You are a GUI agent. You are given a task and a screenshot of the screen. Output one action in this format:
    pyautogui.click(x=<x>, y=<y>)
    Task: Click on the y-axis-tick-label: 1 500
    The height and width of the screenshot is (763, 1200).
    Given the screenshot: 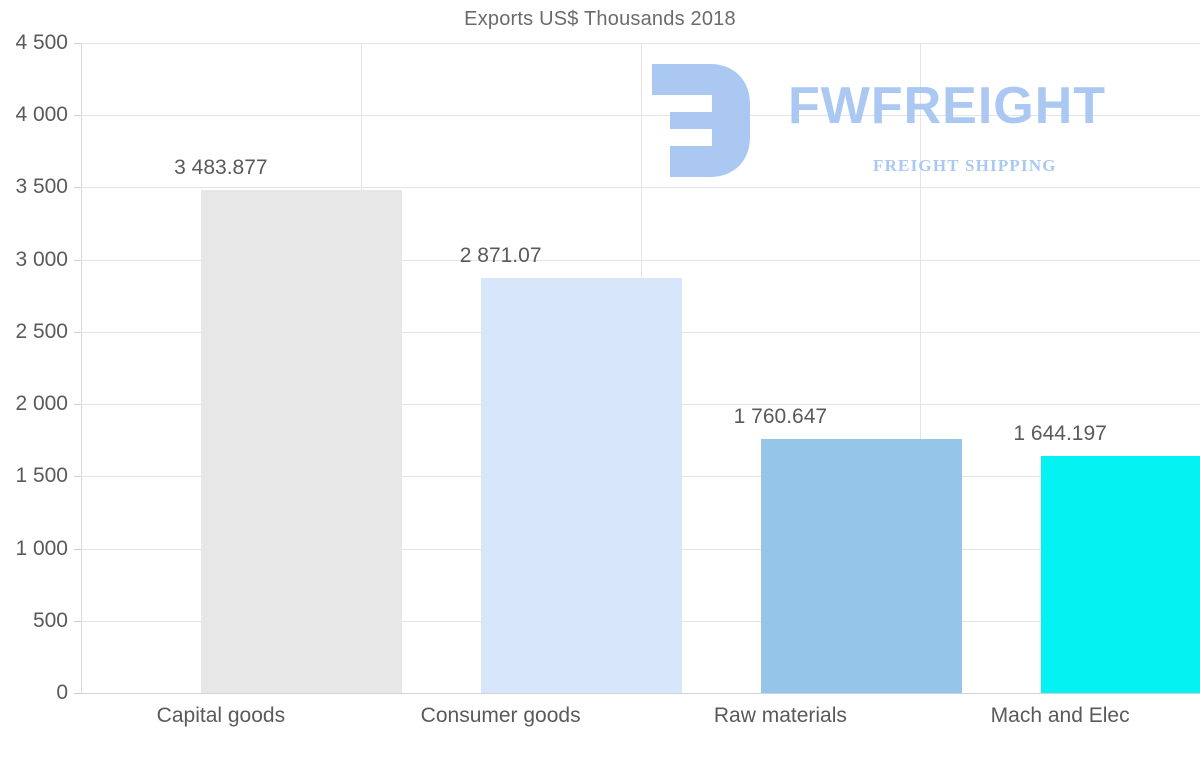 What is the action you would take?
    pyautogui.click(x=41, y=476)
    